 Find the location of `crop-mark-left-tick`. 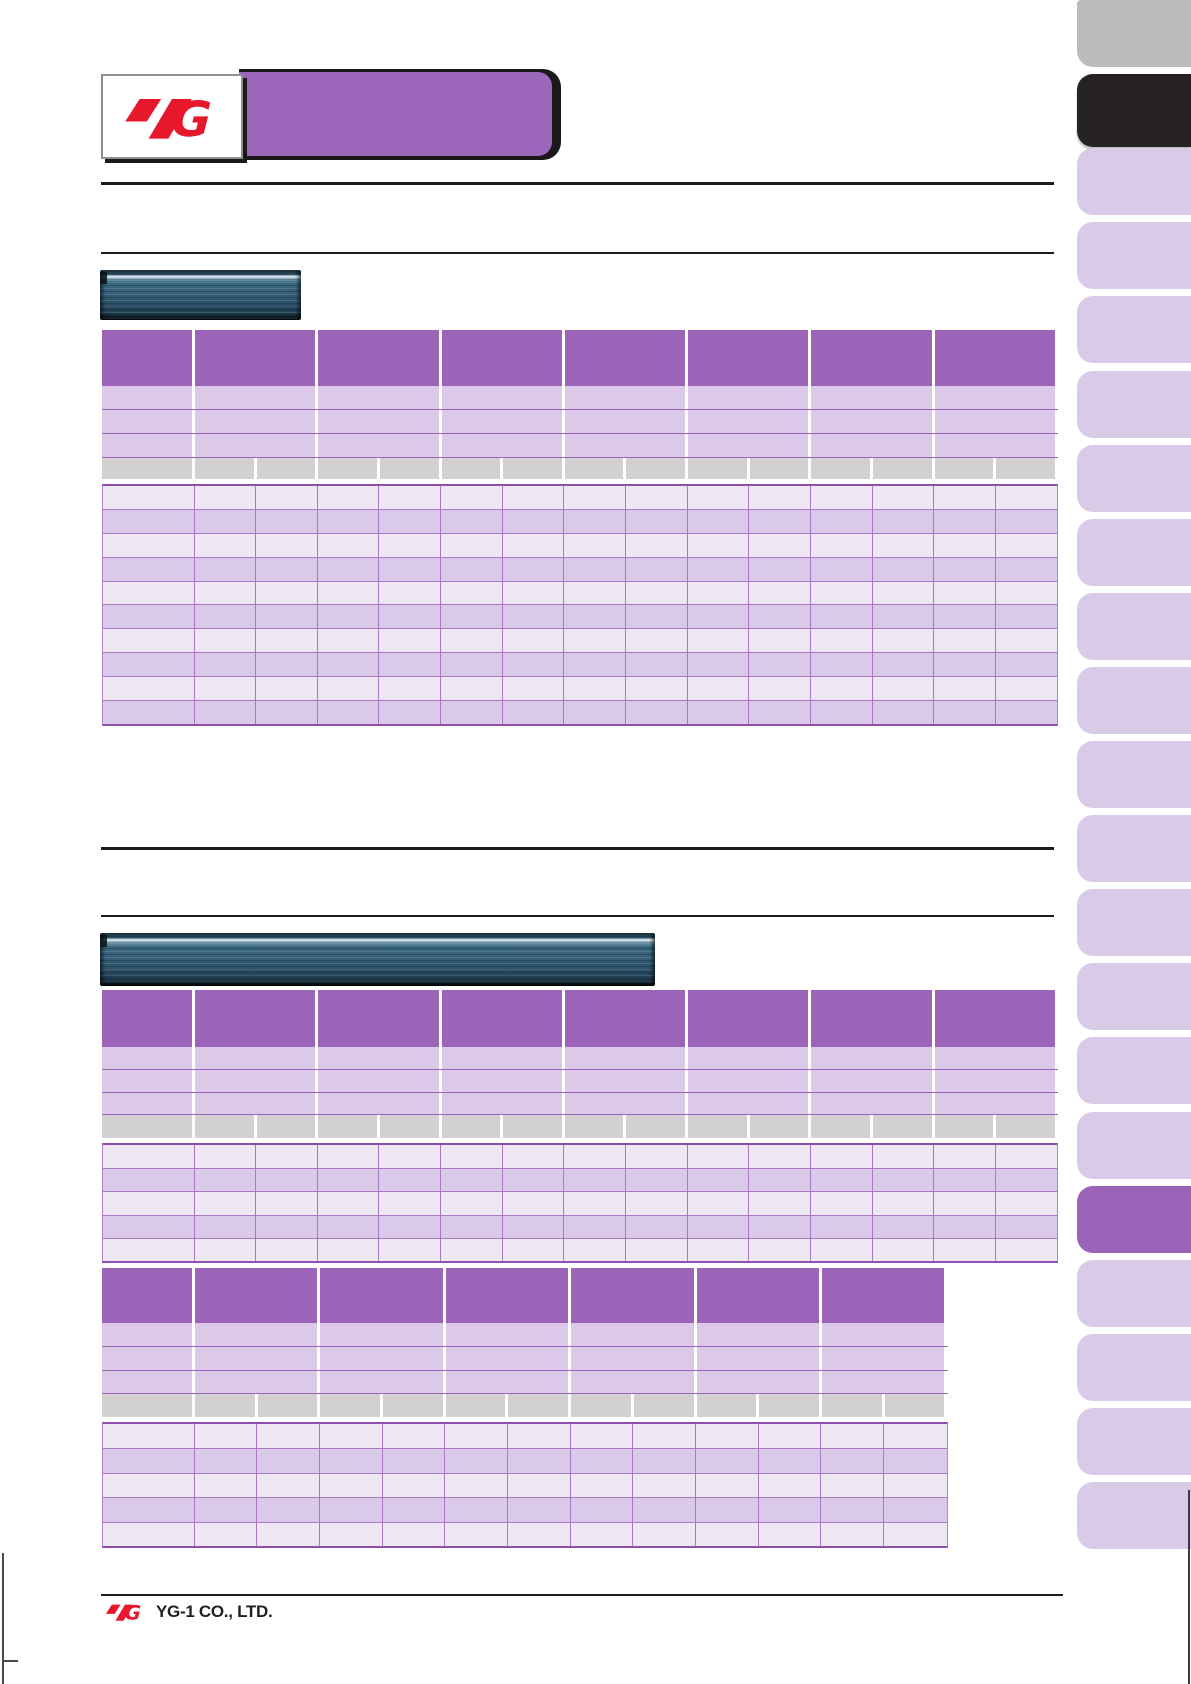

crop-mark-left-tick is located at coordinates (10, 1661).